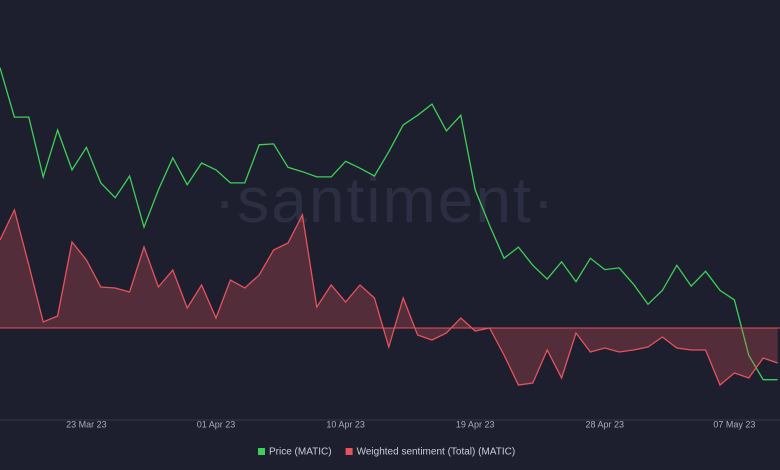 The height and width of the screenshot is (470, 780). Describe the element at coordinates (86, 424) in the screenshot. I see `x-tick-label: 23 Mar 23` at that location.